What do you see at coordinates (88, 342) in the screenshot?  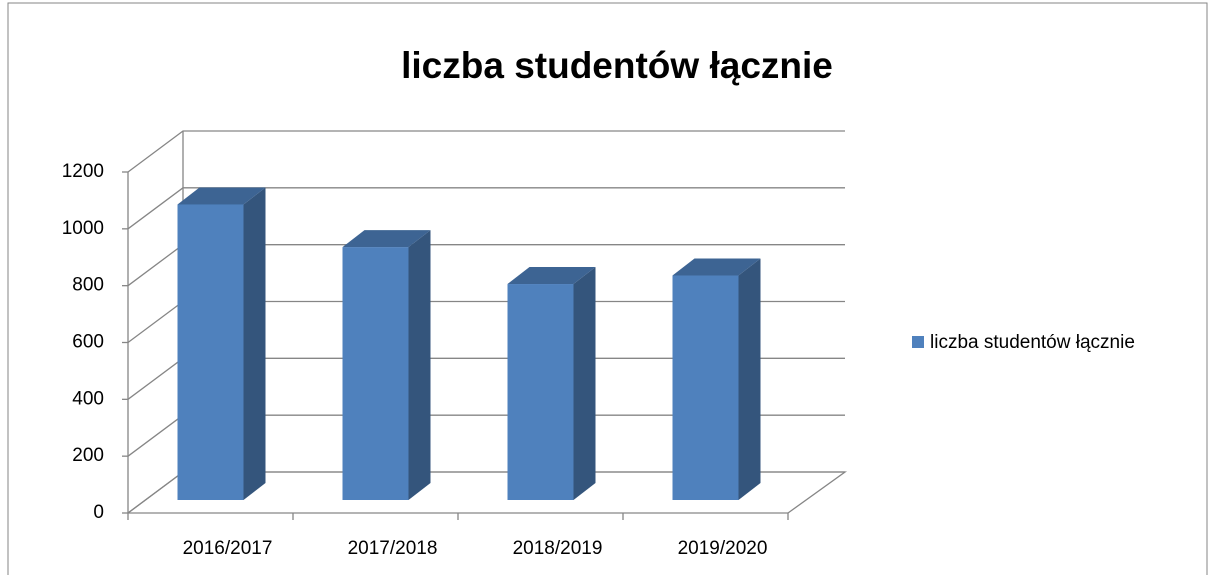 I see `y-tick-label: 600` at bounding box center [88, 342].